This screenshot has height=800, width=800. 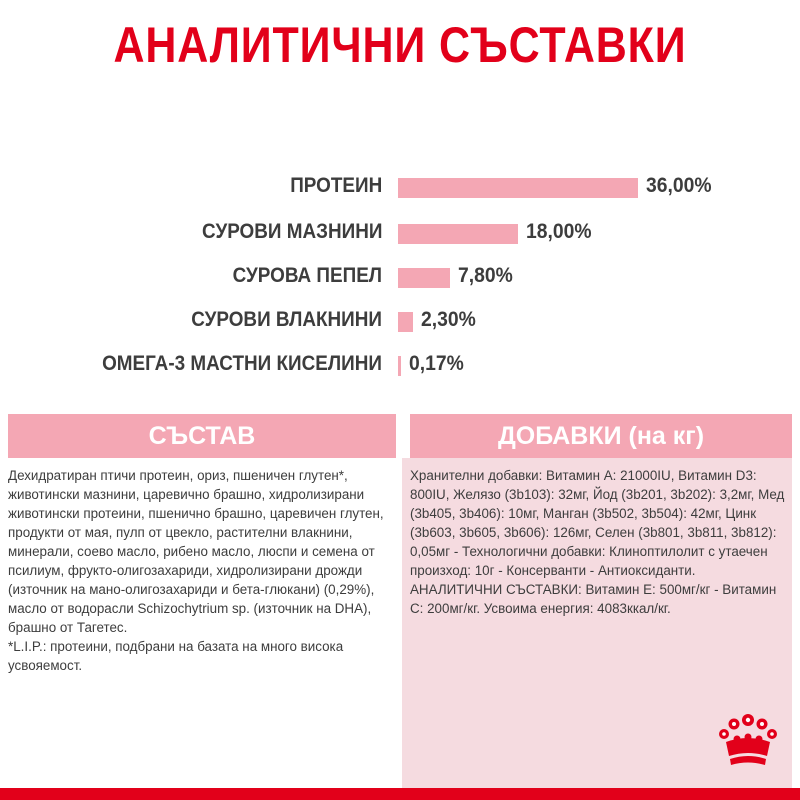 I want to click on page-title: АНАЛИТИЧНИ СЪСТАВКИ, so click(x=400, y=45).